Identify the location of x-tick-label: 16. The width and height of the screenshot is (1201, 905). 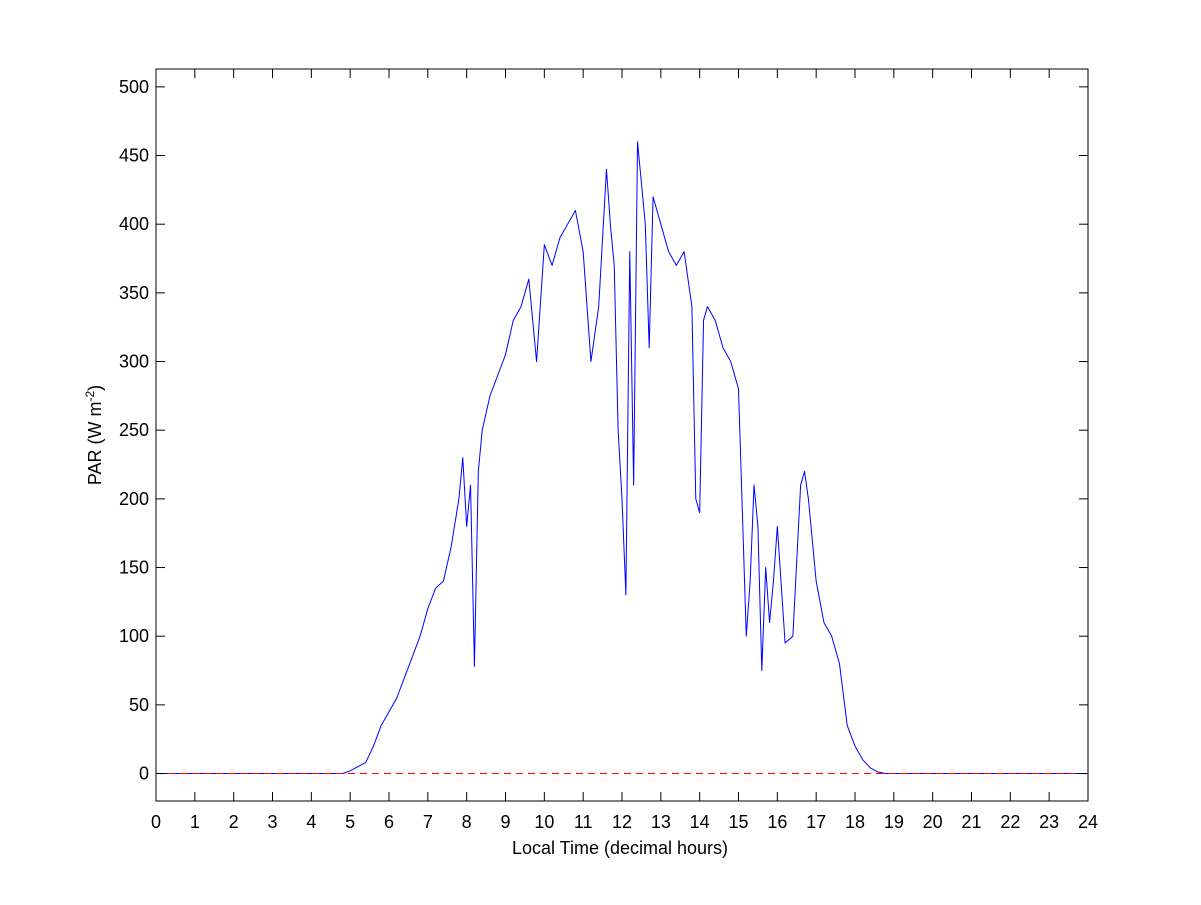
(777, 822).